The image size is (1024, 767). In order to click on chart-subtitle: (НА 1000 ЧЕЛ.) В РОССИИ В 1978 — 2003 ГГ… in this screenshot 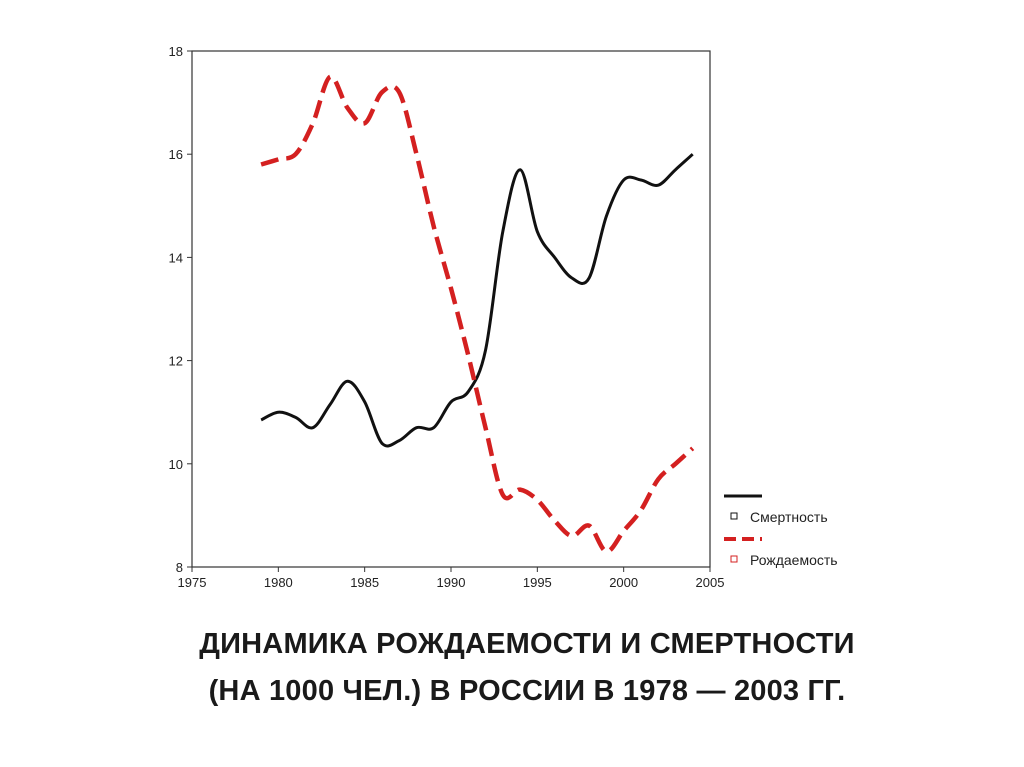, I will do `click(527, 691)`.